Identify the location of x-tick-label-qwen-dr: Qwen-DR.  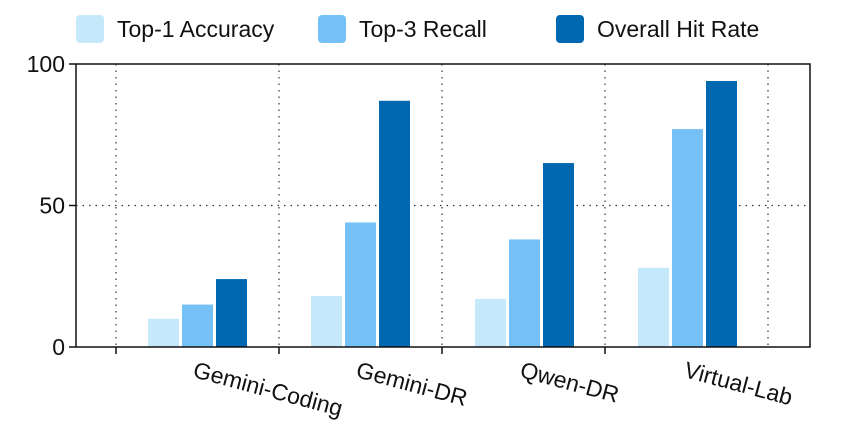
(570, 381).